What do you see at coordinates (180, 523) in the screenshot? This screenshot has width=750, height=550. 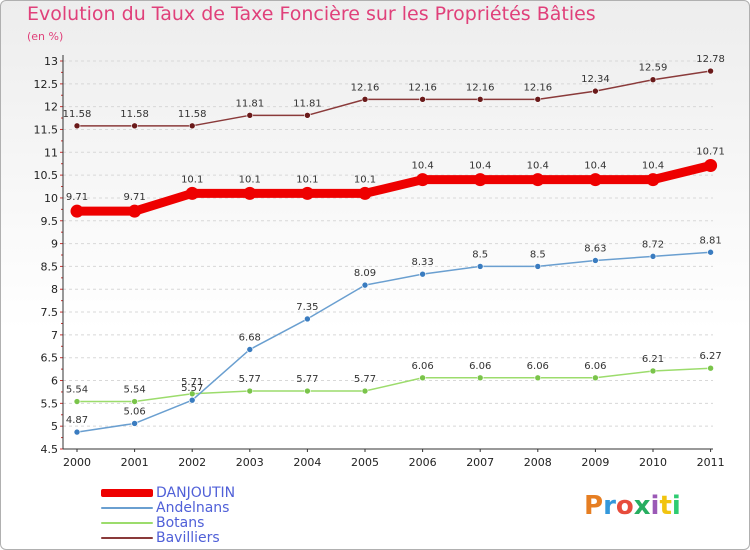 I see `legend-label: Botans` at bounding box center [180, 523].